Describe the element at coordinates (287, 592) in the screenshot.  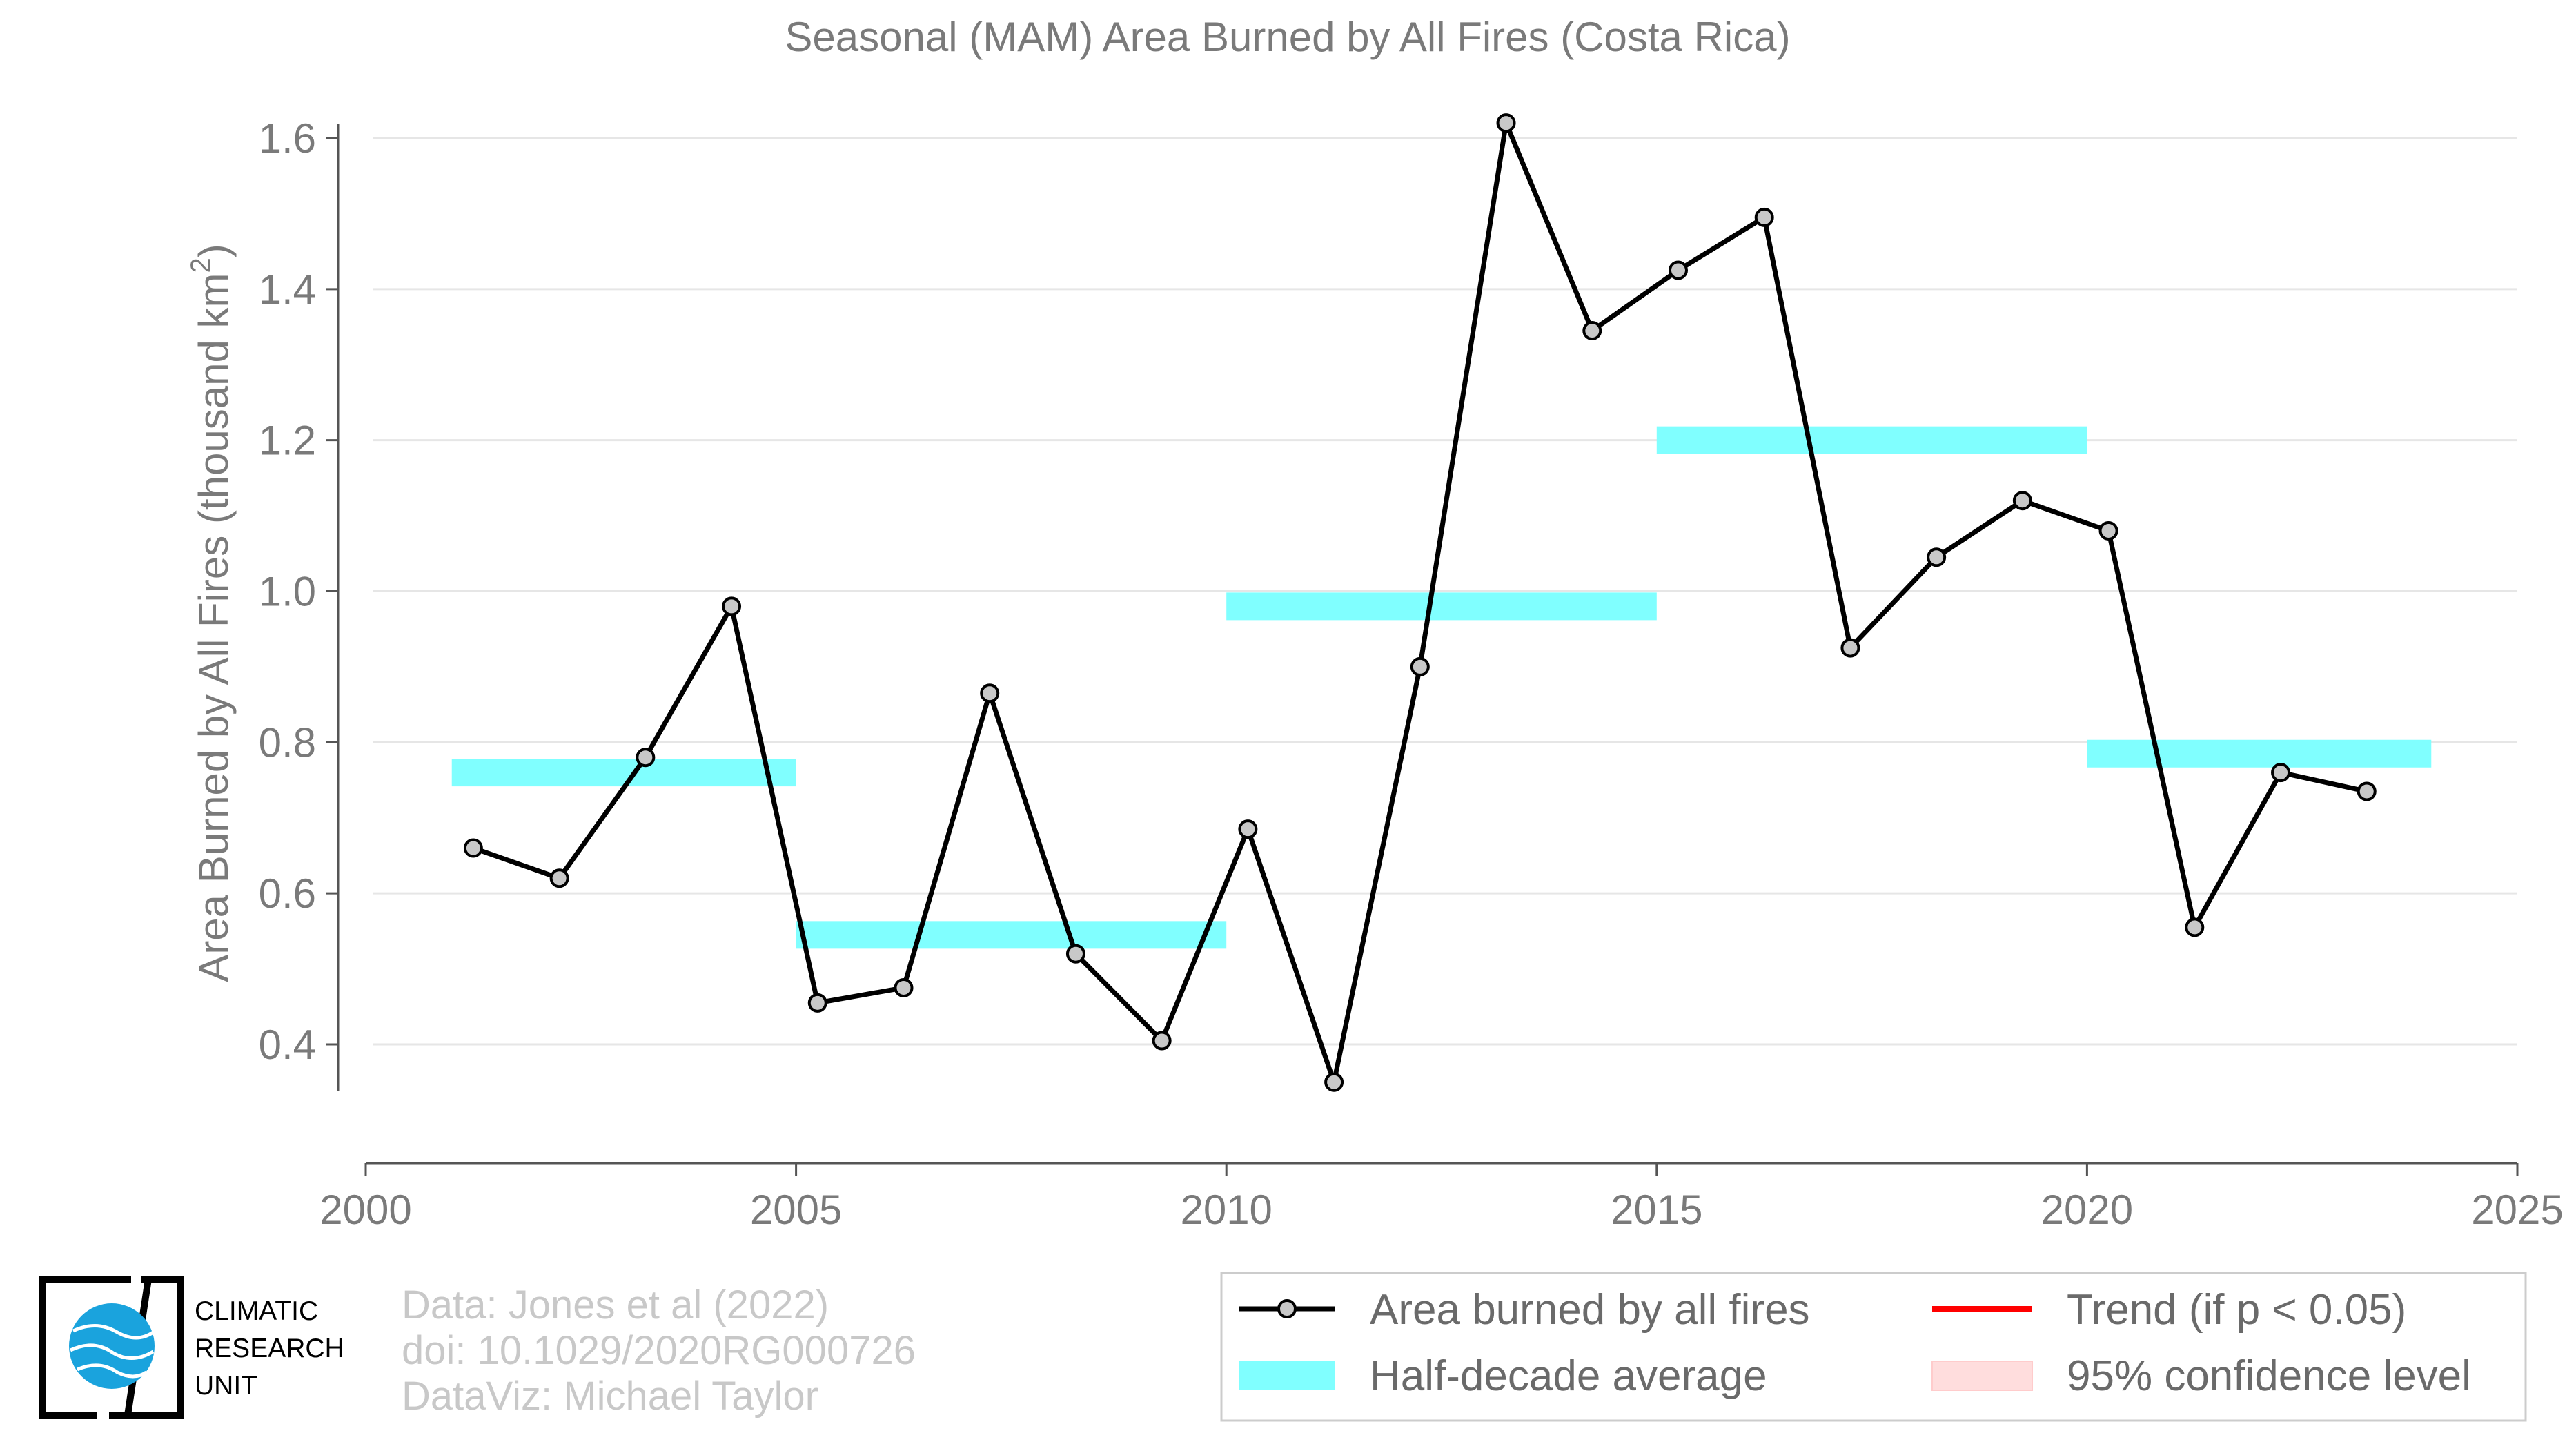
I see `y-tick-label: 1.0` at that location.